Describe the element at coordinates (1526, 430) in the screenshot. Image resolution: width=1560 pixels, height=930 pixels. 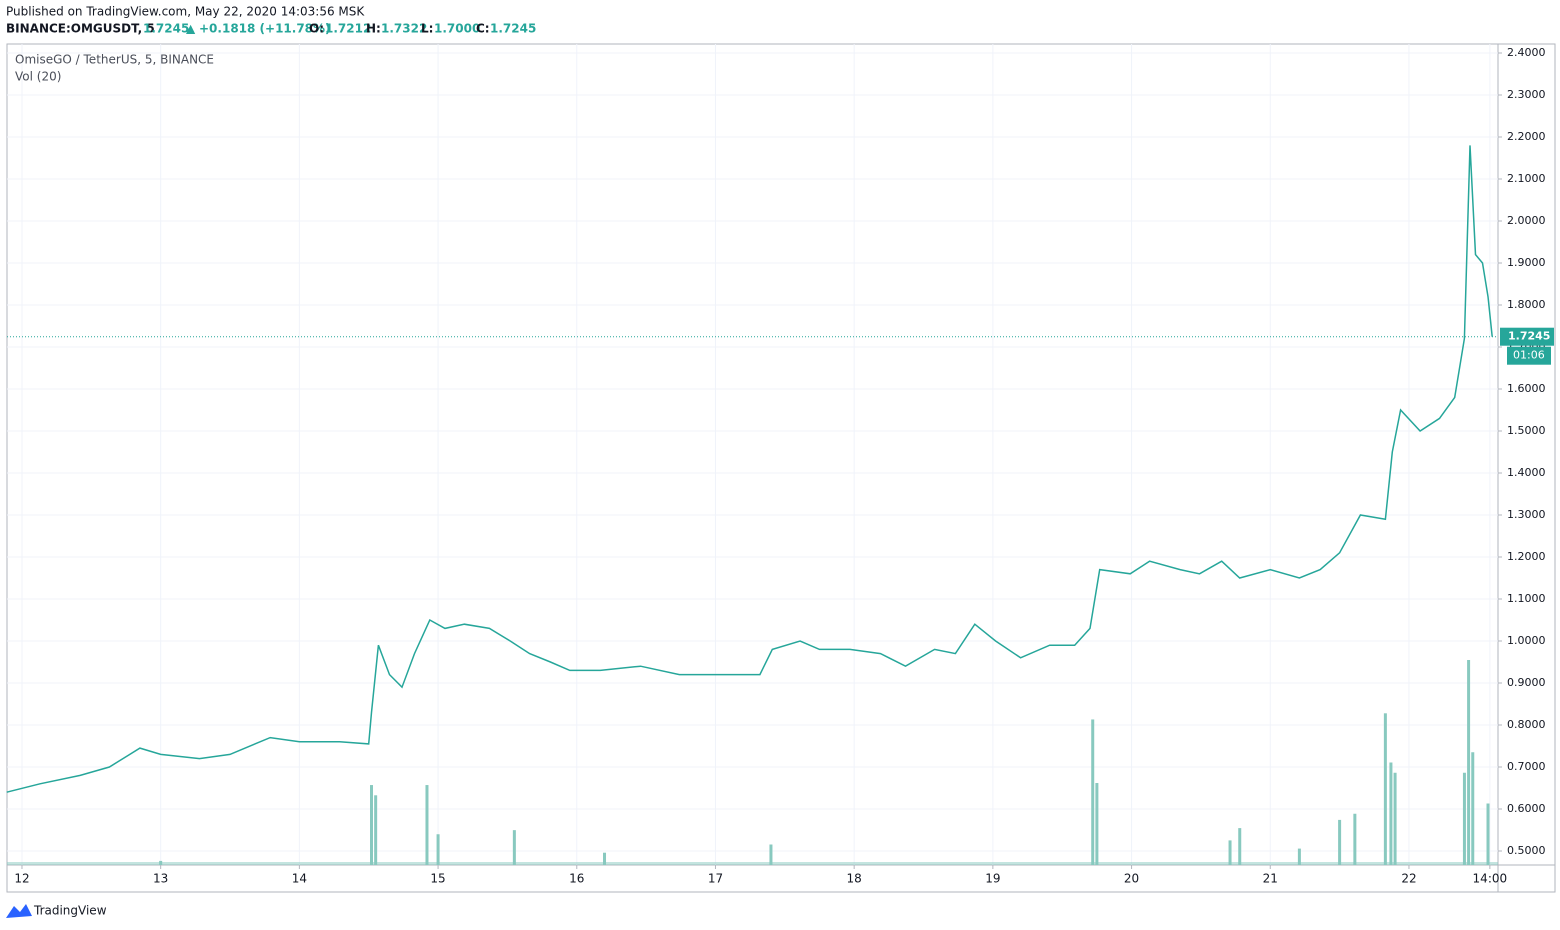
I see `y-tick-label: 1.5000` at that location.